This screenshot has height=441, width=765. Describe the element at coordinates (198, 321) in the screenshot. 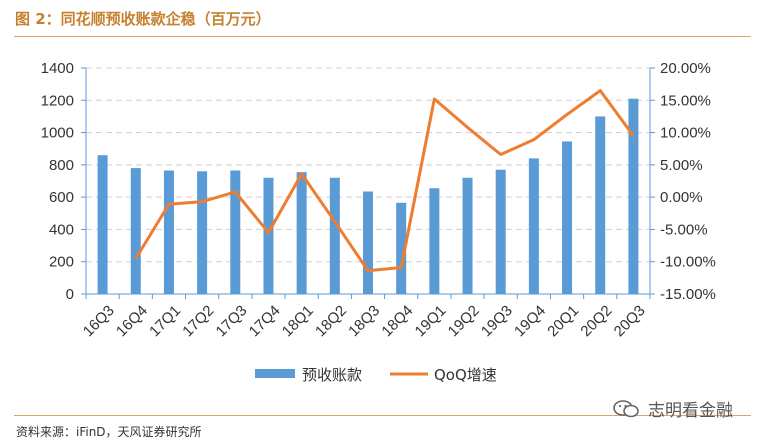

I see `x-axis-tick-label: 17Q2` at that location.